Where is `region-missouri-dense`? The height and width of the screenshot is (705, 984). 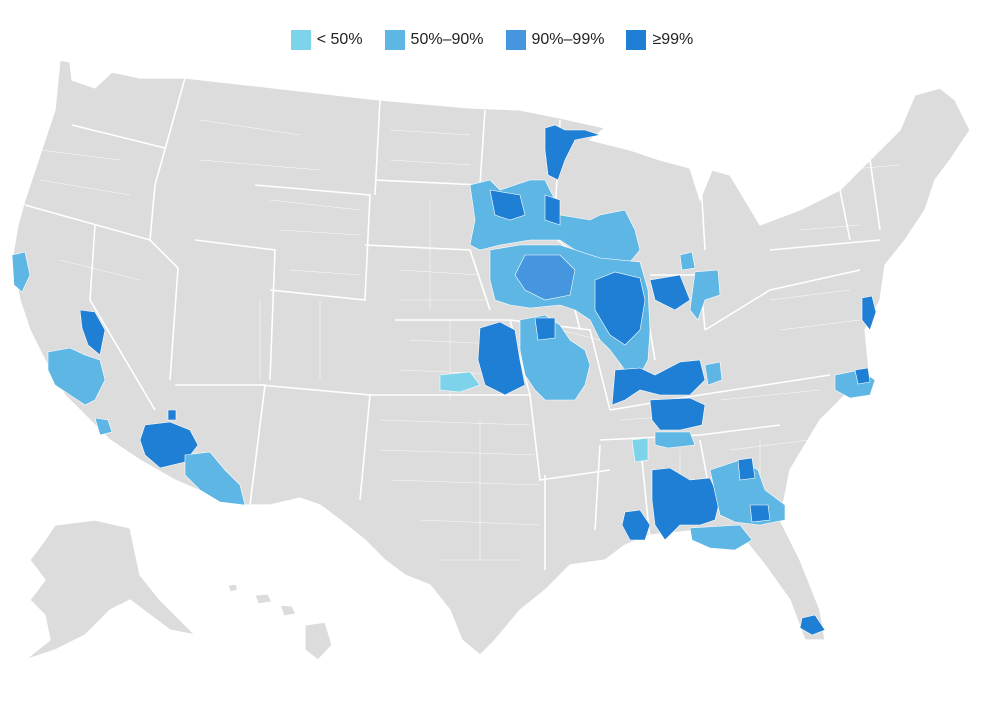 region-missouri-dense is located at coordinates (545, 329).